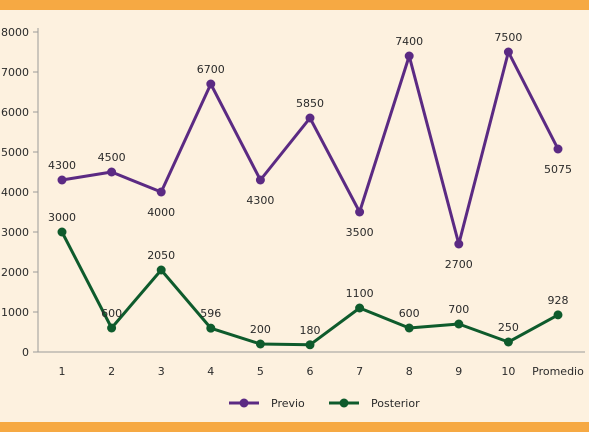  I want to click on data-label-previo: 7400, so click(409, 41).